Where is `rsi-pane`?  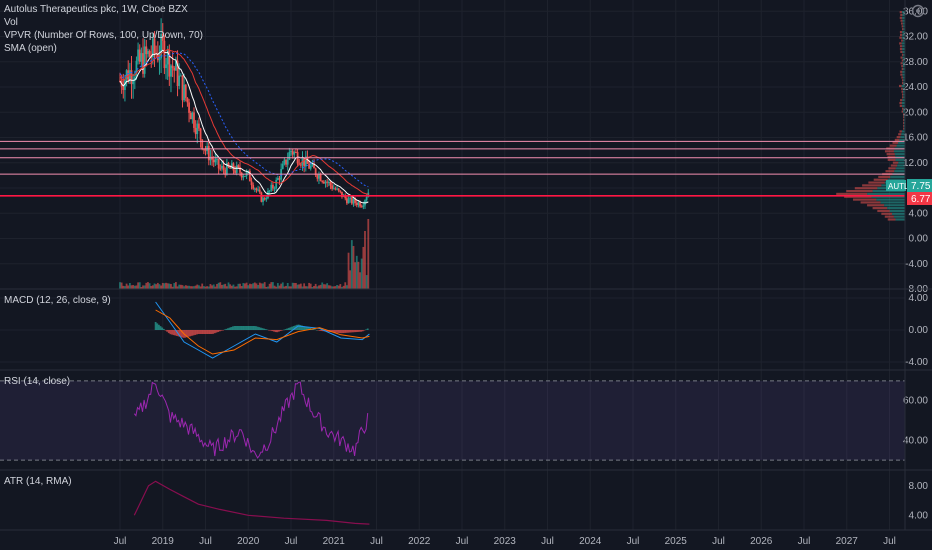 rsi-pane is located at coordinates (452, 420).